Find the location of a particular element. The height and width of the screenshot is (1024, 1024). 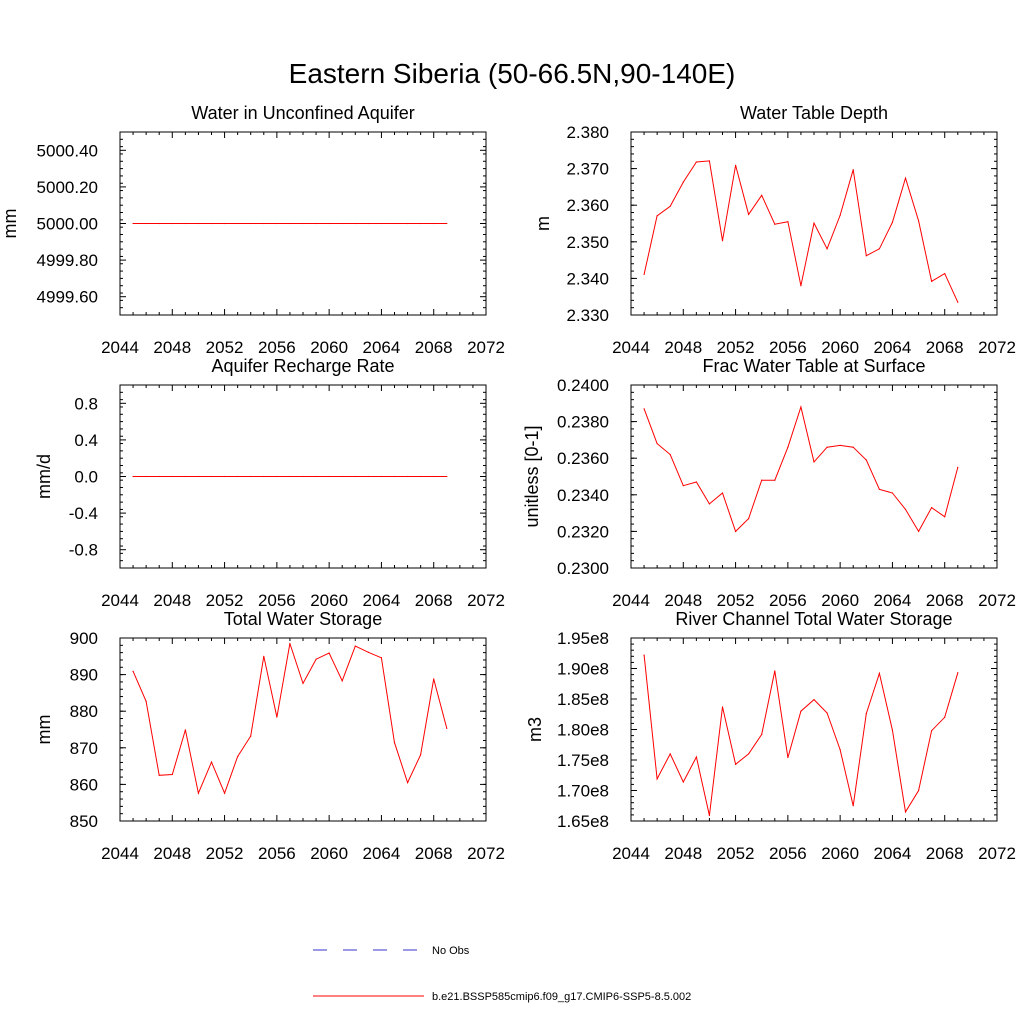

x-tick-label: 2052 is located at coordinates (225, 600).